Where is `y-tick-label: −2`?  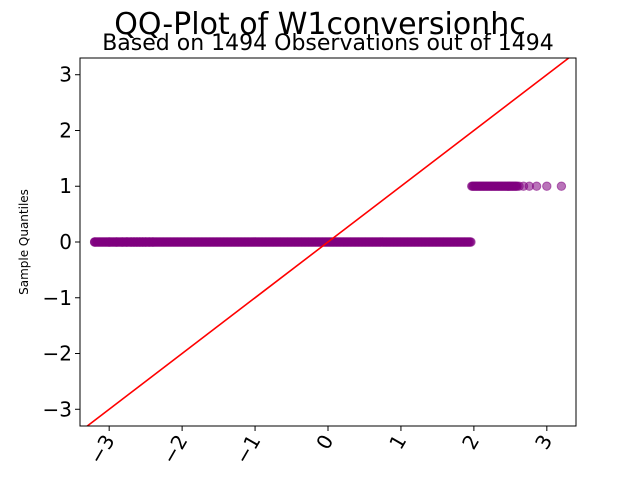 y-tick-label: −2 is located at coordinates (57, 354).